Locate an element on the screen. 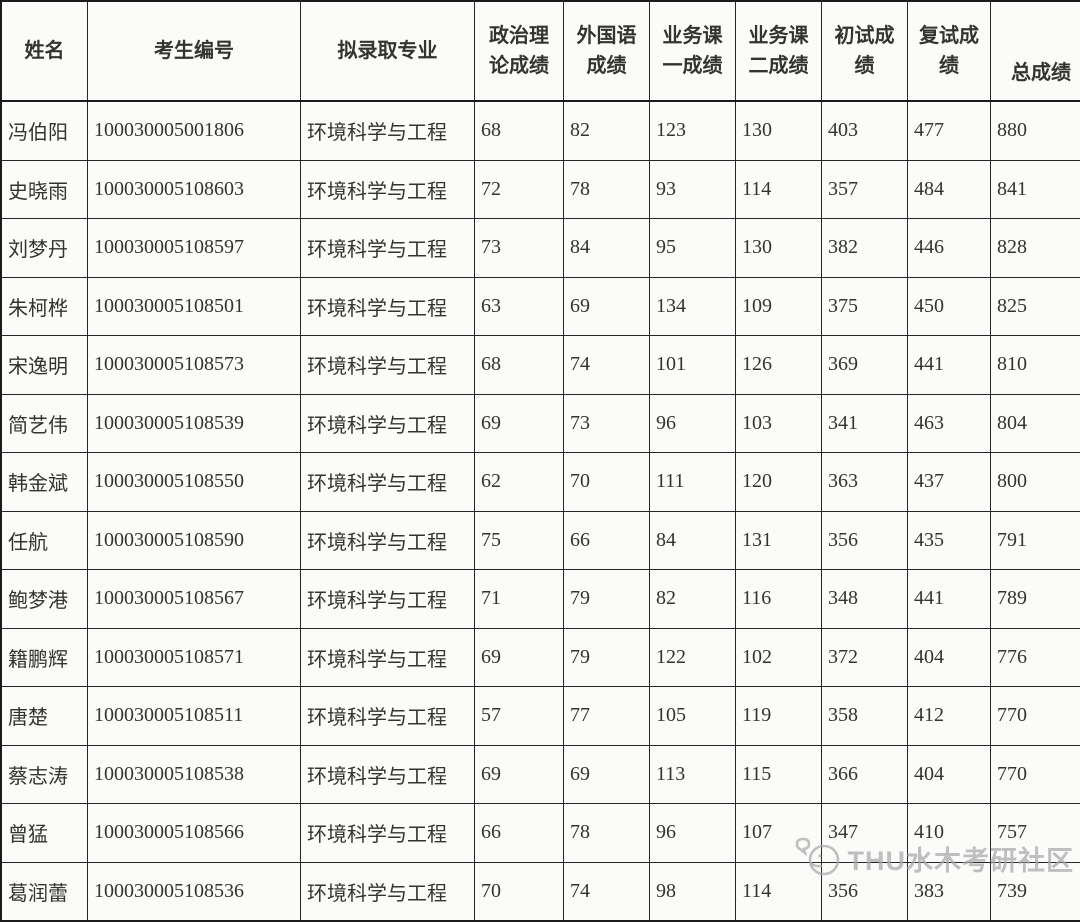 The width and height of the screenshot is (1080, 922). table-cell: 116 is located at coordinates (779, 599).